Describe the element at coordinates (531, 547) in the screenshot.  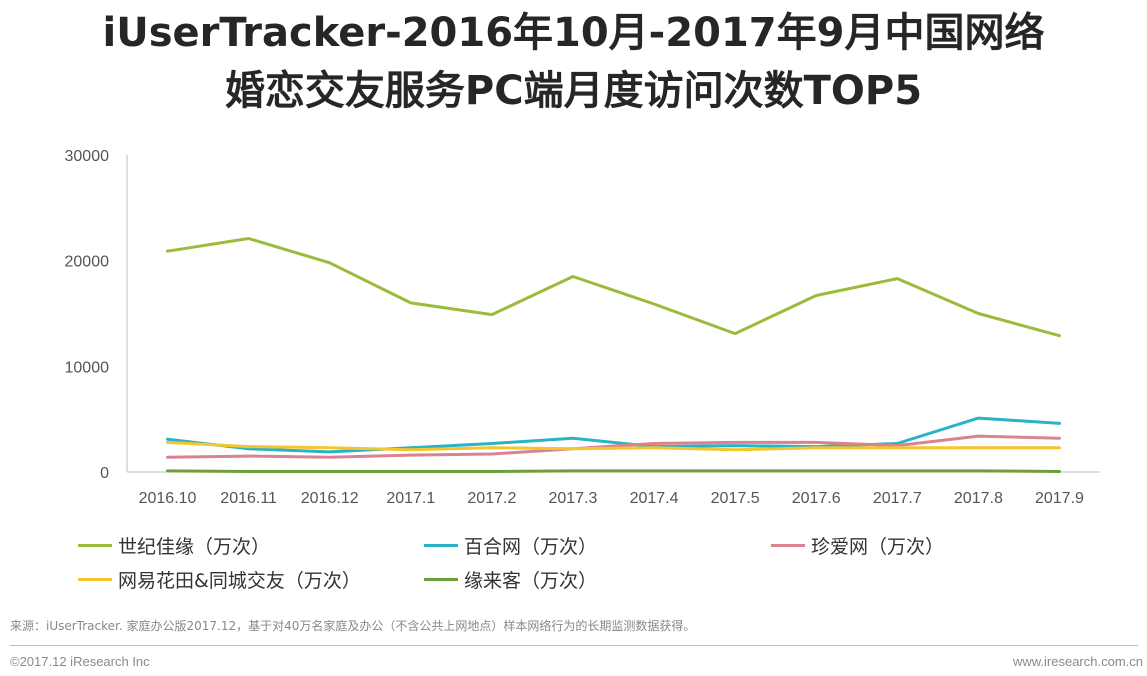
I see `legend-label: 百合网（万次）` at that location.